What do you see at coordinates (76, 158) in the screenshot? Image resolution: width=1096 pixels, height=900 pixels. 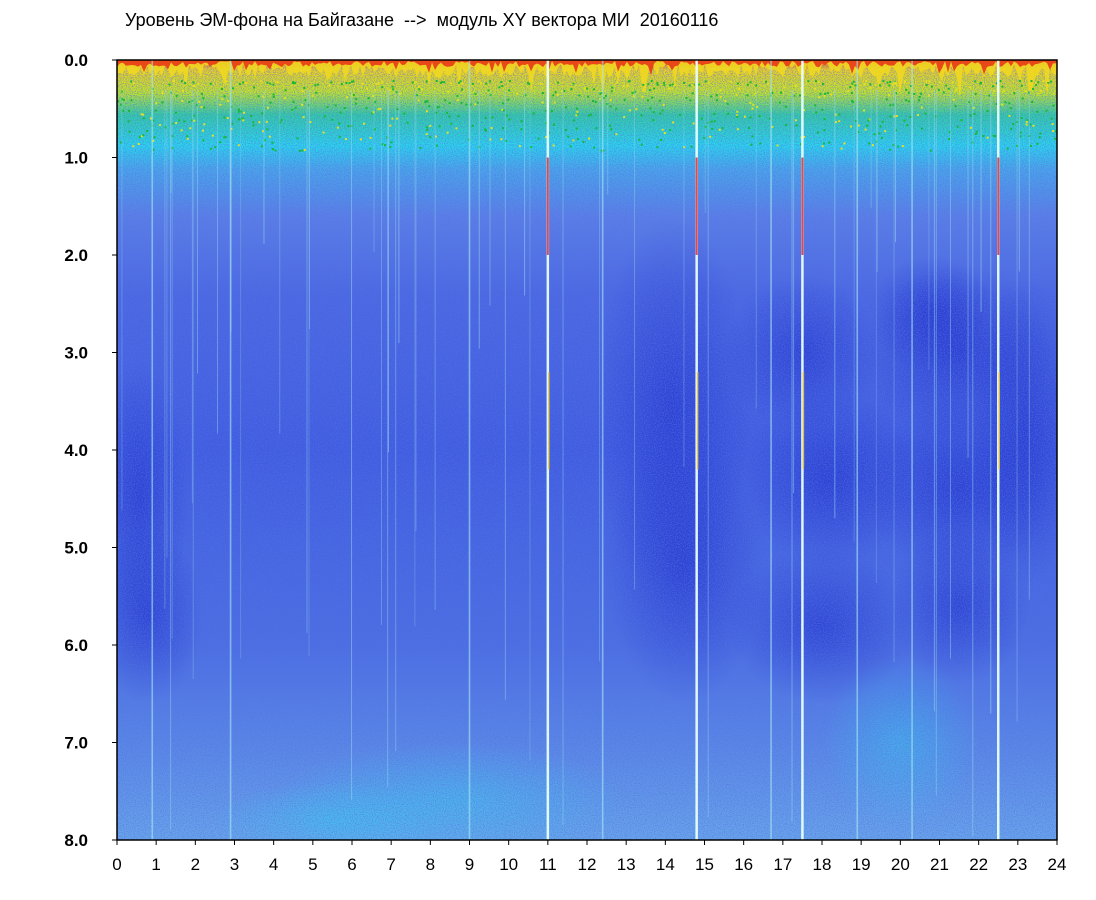 I see `y-tick-label: 1.0` at bounding box center [76, 158].